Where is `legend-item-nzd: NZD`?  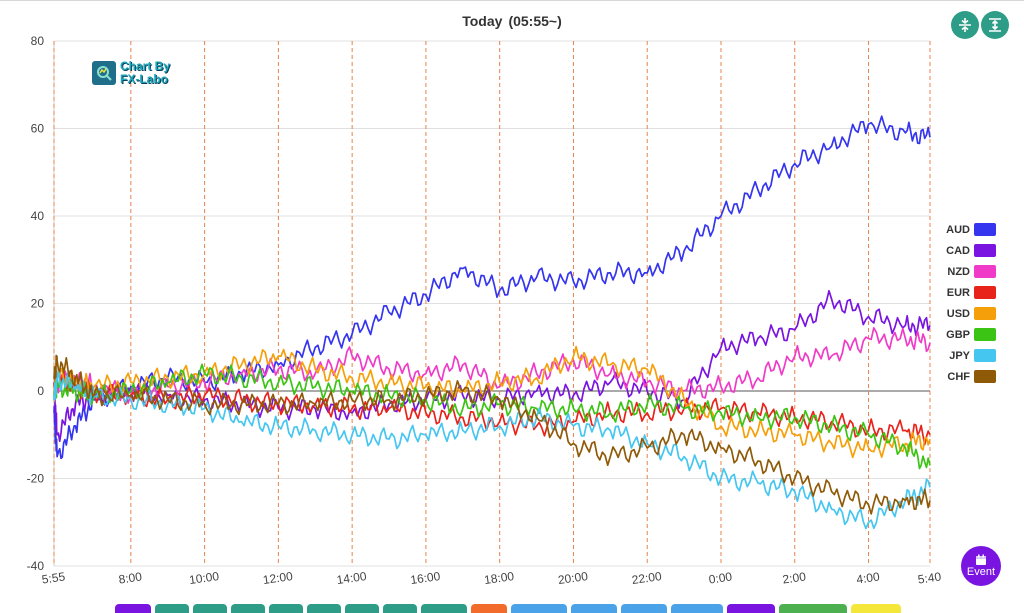 legend-item-nzd: NZD is located at coordinates (968, 271).